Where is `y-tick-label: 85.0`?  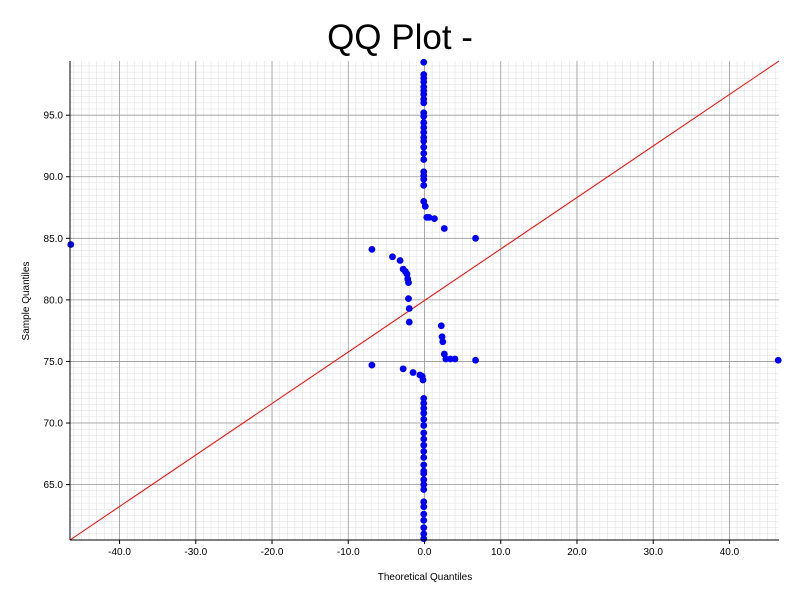 y-tick-label: 85.0 is located at coordinates (54, 239).